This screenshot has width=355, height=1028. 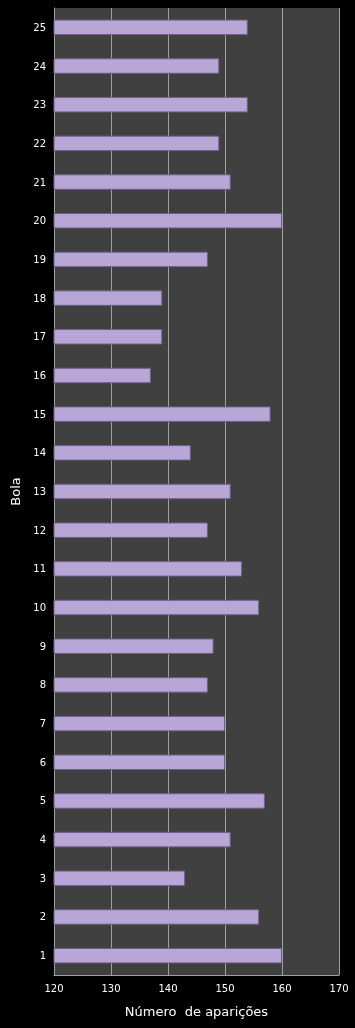 I want to click on y-tick-label: 8, so click(x=42, y=685).